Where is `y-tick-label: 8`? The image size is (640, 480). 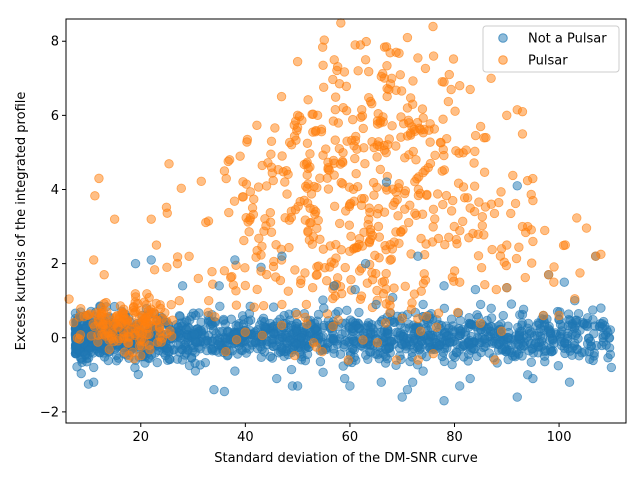 y-tick-label: 8 is located at coordinates (55, 42).